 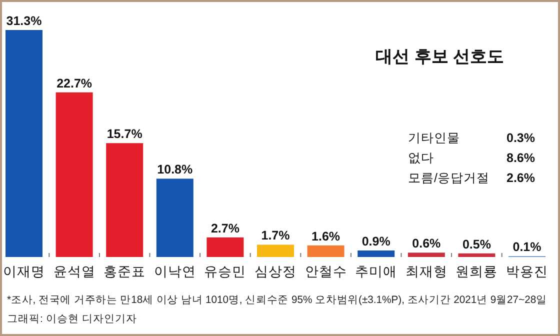 What do you see at coordinates (175, 169) in the screenshot?
I see `data-label: 10.8%` at bounding box center [175, 169].